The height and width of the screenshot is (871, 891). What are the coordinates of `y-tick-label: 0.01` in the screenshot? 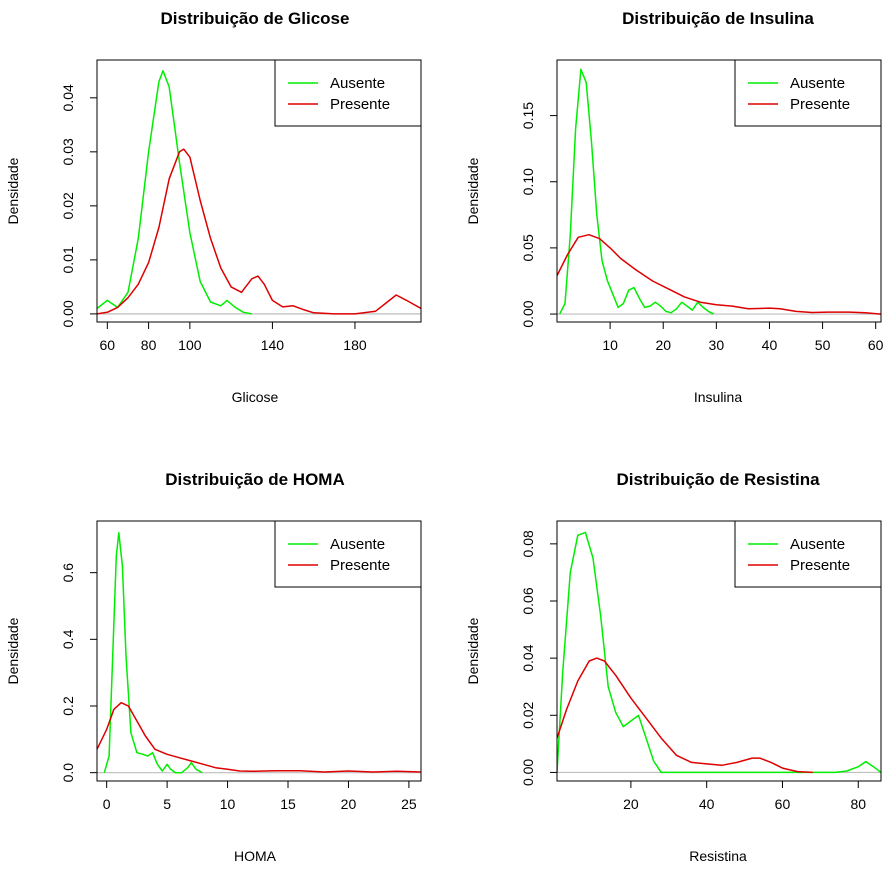 It's located at (68, 259).